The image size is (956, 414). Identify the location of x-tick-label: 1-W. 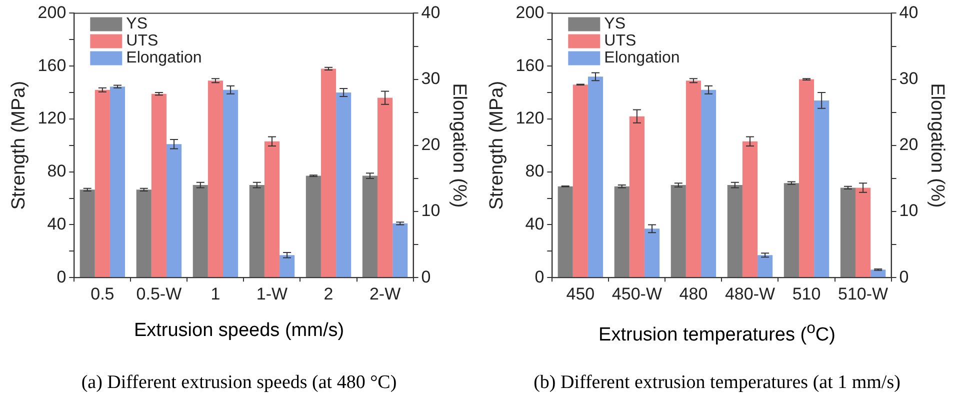
(272, 294).